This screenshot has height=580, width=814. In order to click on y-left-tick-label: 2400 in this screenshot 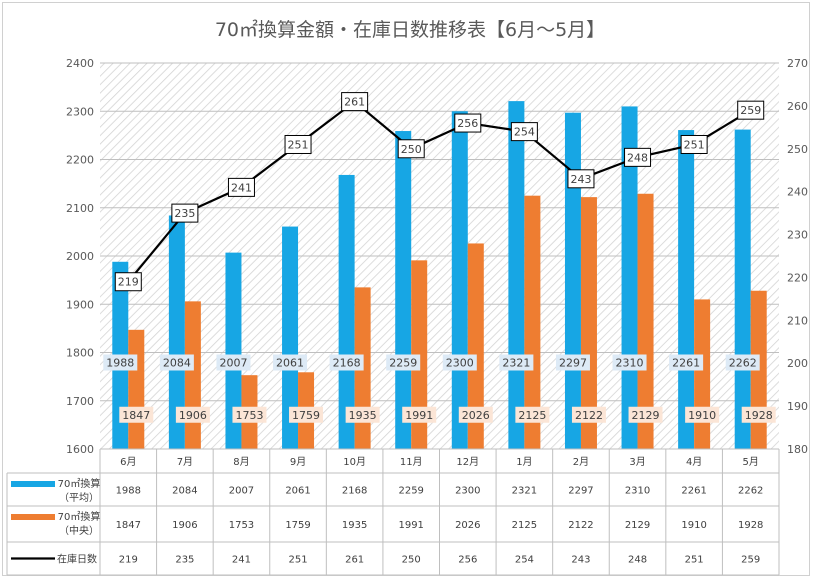, I will do `click(80, 63)`.